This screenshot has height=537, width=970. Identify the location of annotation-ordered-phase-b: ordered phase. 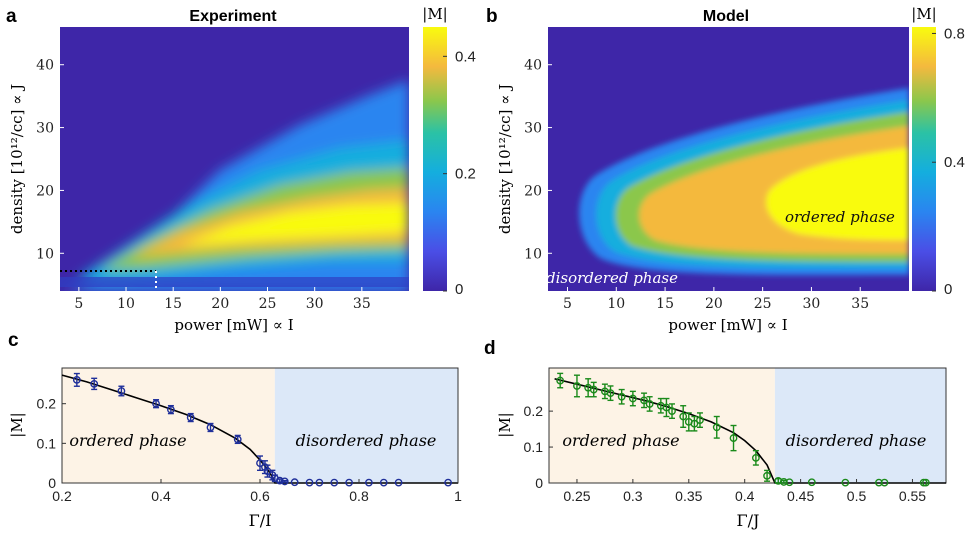
(840, 217).